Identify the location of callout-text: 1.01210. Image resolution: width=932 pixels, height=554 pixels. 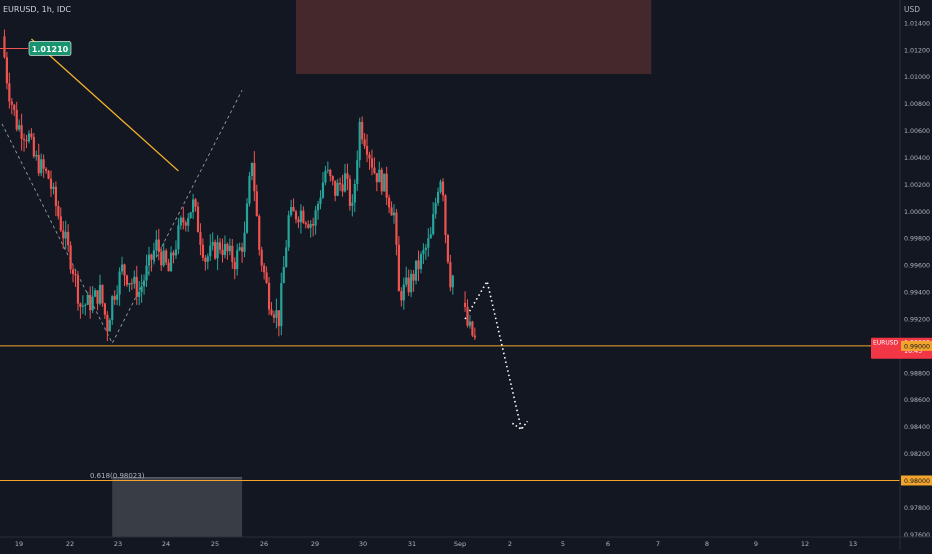
(50, 49).